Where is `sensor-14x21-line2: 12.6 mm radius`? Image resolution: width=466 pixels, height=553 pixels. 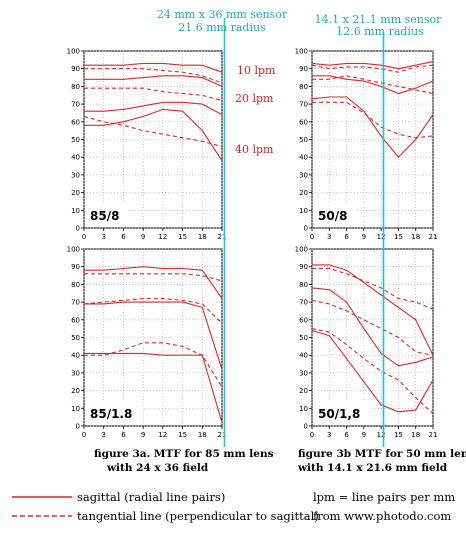 sensor-14x21-line2: 12.6 mm radius is located at coordinates (380, 31).